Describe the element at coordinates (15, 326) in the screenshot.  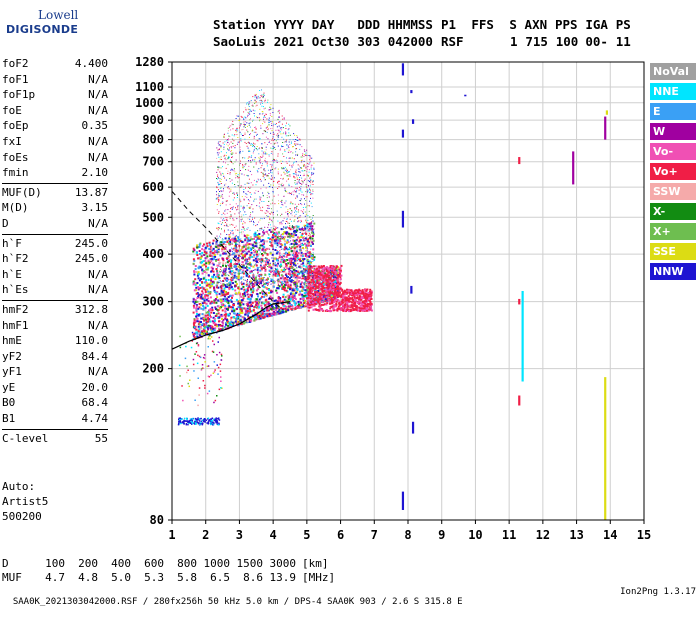
I see `param-name: hmF1` at that location.